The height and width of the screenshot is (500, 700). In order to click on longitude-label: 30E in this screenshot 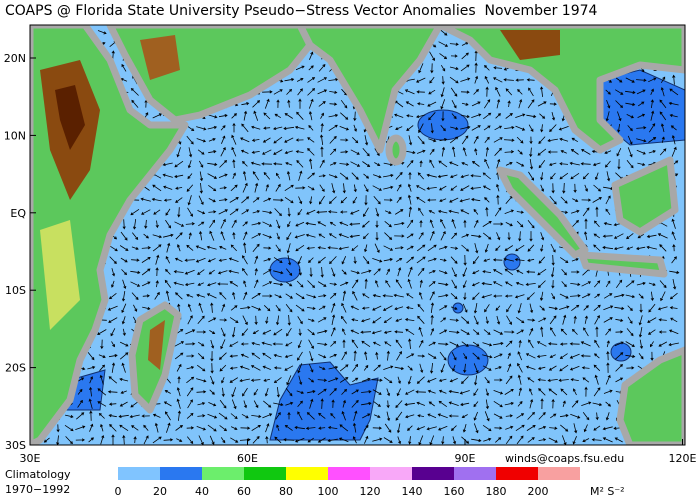, I will do `click(30, 458)`.